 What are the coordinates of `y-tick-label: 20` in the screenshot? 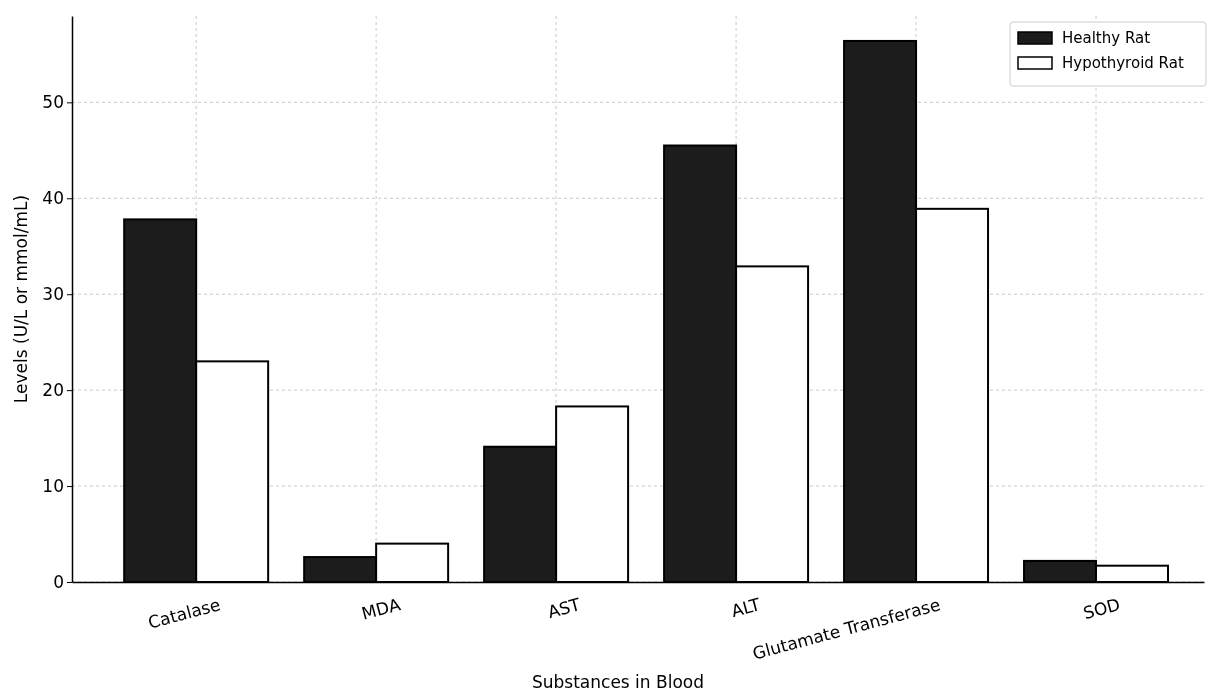 It's located at (53, 390).